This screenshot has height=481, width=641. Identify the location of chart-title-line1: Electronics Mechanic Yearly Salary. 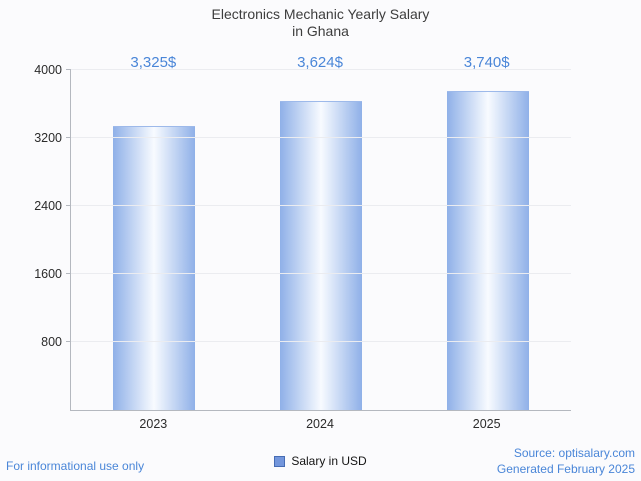
(320, 14).